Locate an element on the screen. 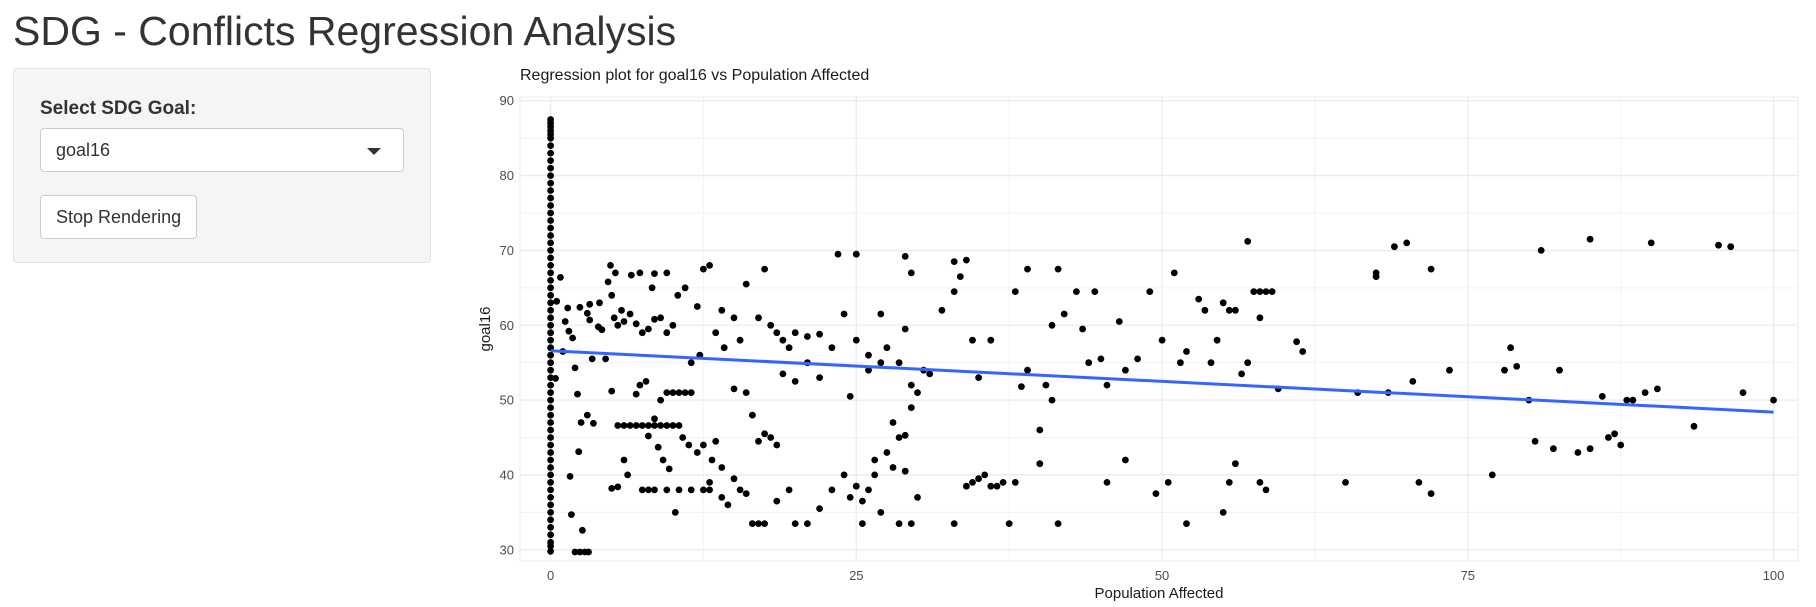 The width and height of the screenshot is (1816, 607). y-tick-label: 50 is located at coordinates (507, 400).